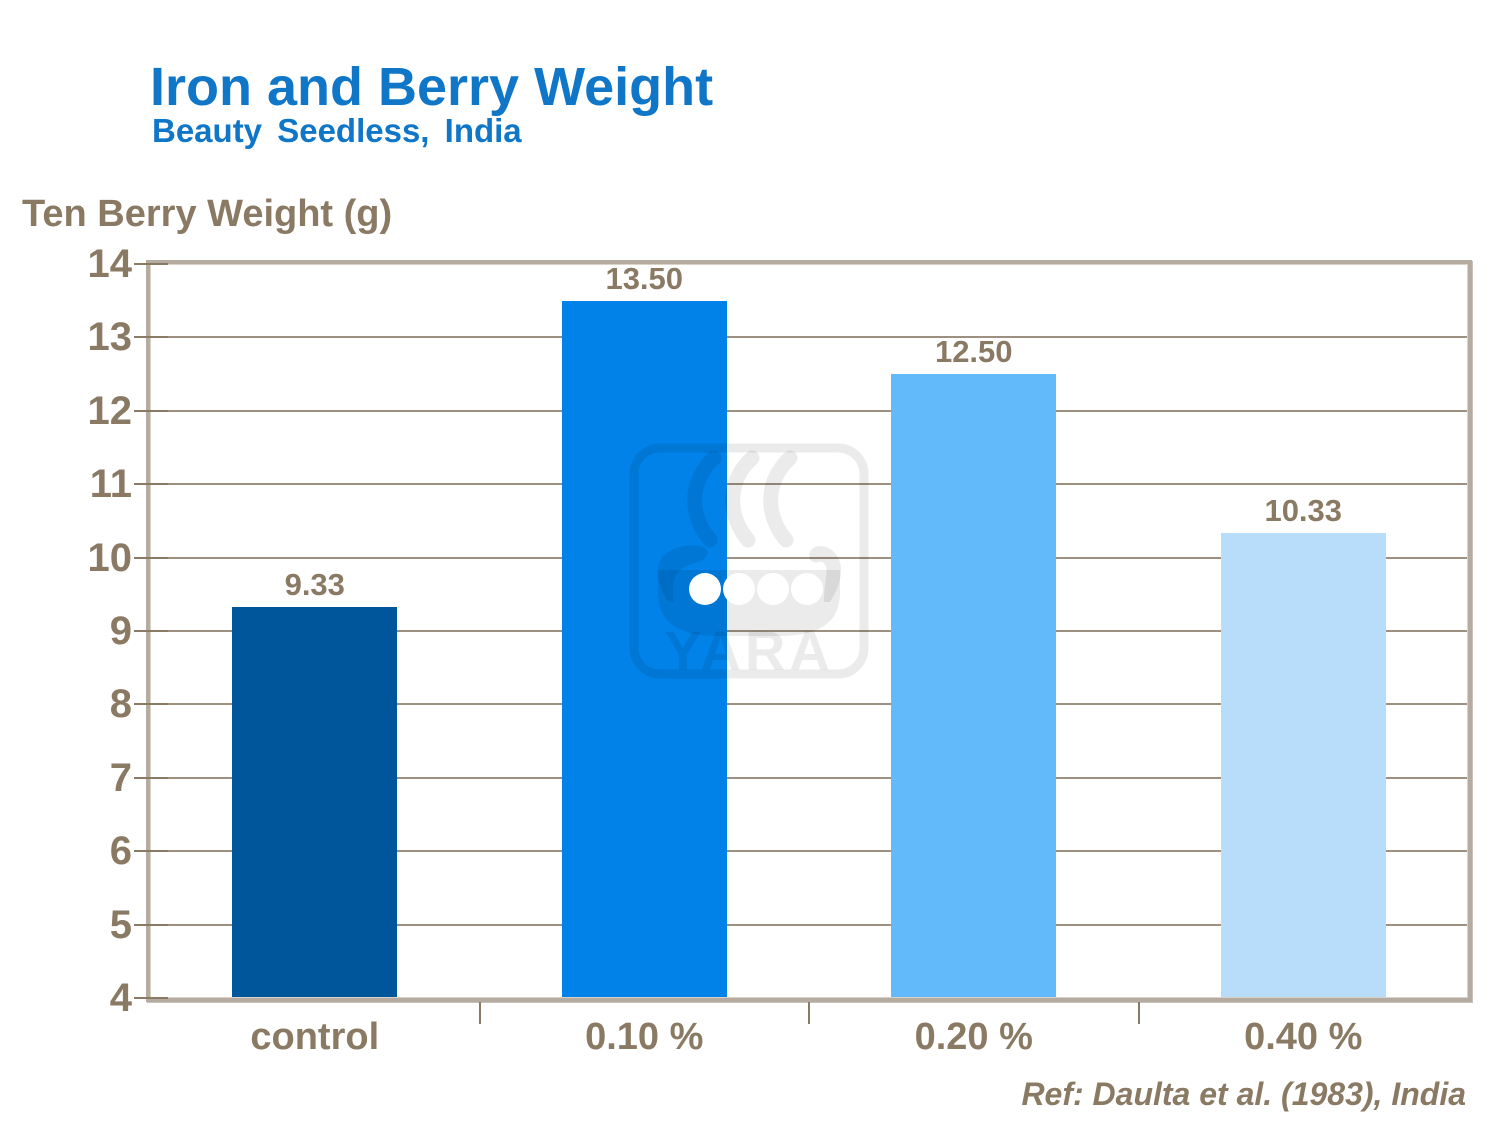  Describe the element at coordinates (110, 557) in the screenshot. I see `y-axis-tick-label: 10` at that location.